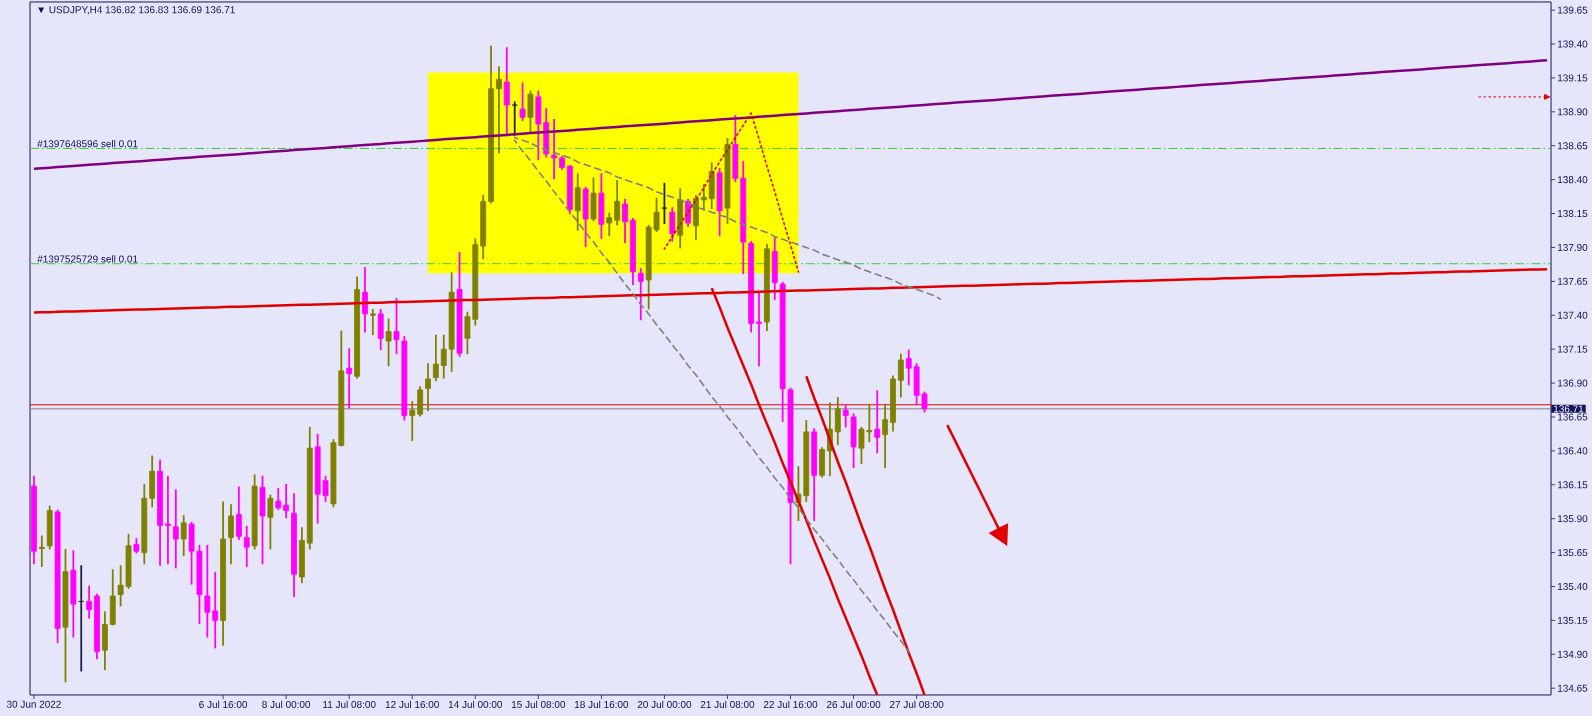  I want to click on ref-line-label: 136.71, so click(1569, 409).